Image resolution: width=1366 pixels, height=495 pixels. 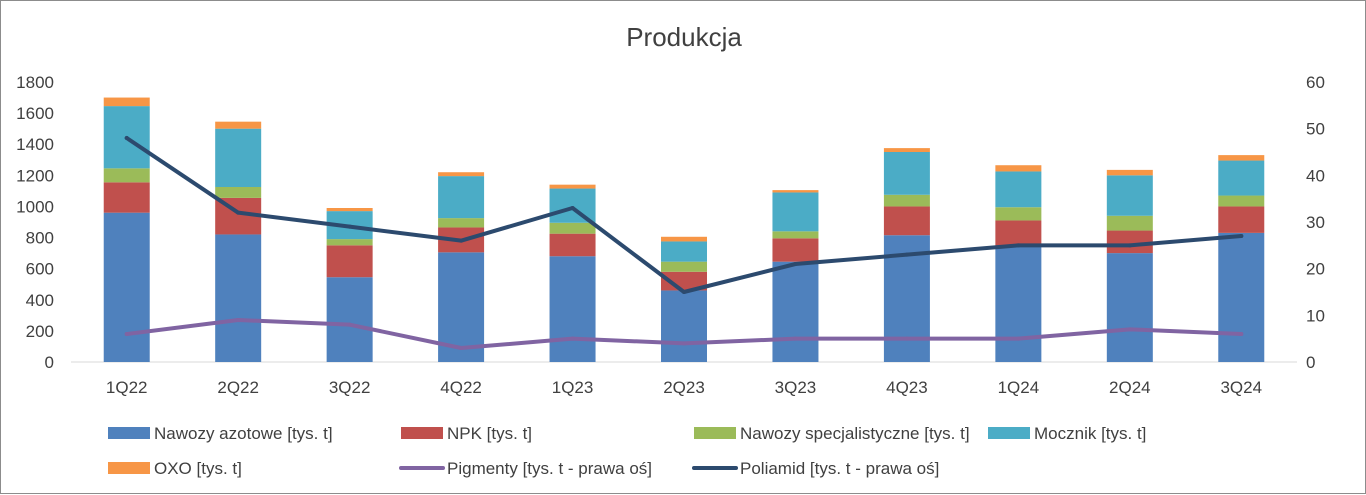 What do you see at coordinates (489, 433) in the screenshot?
I see `legend-label: NPK [tys. t]` at bounding box center [489, 433].